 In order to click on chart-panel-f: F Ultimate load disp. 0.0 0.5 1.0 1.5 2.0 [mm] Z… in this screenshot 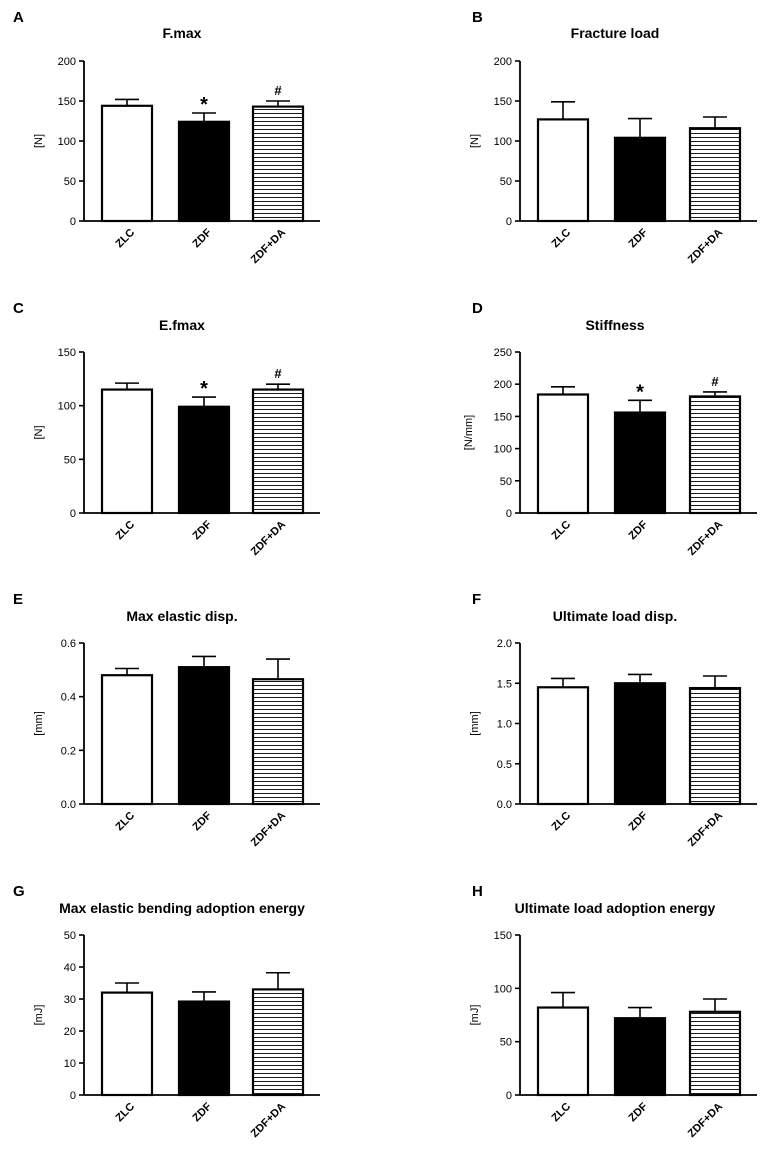, I will do `click(613, 720)`.